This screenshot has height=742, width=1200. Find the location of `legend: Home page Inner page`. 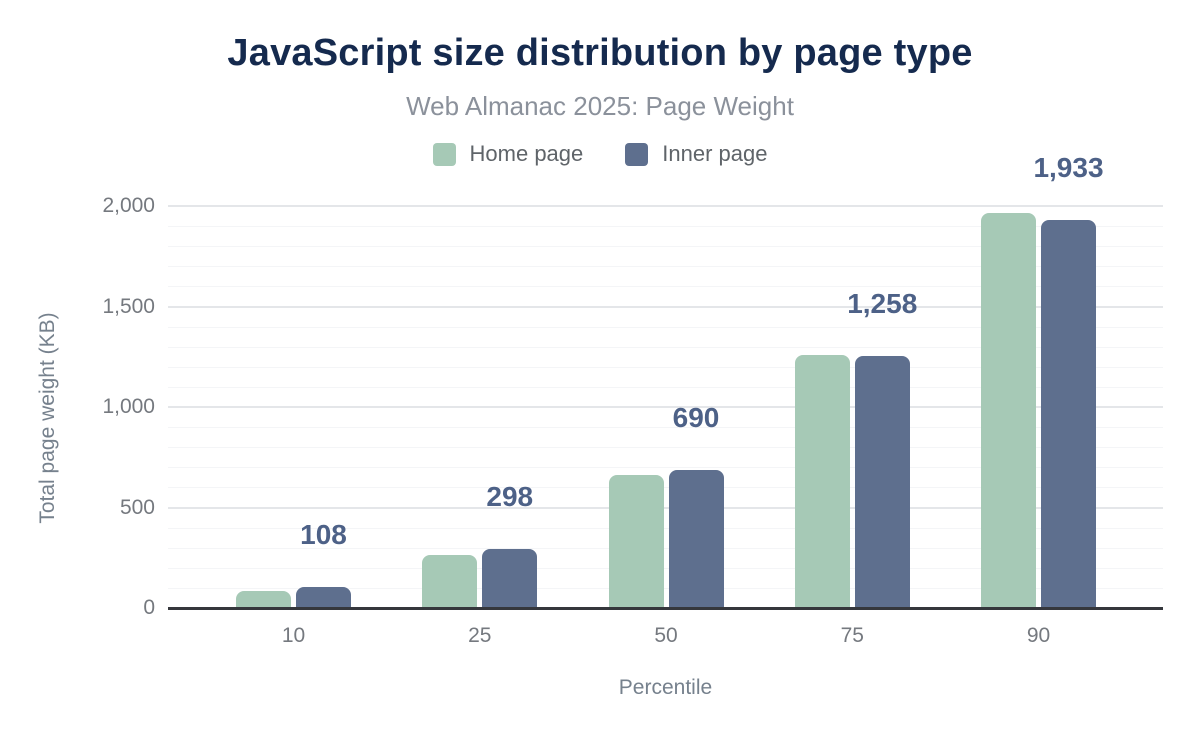

legend: Home page Inner page is located at coordinates (600, 154).